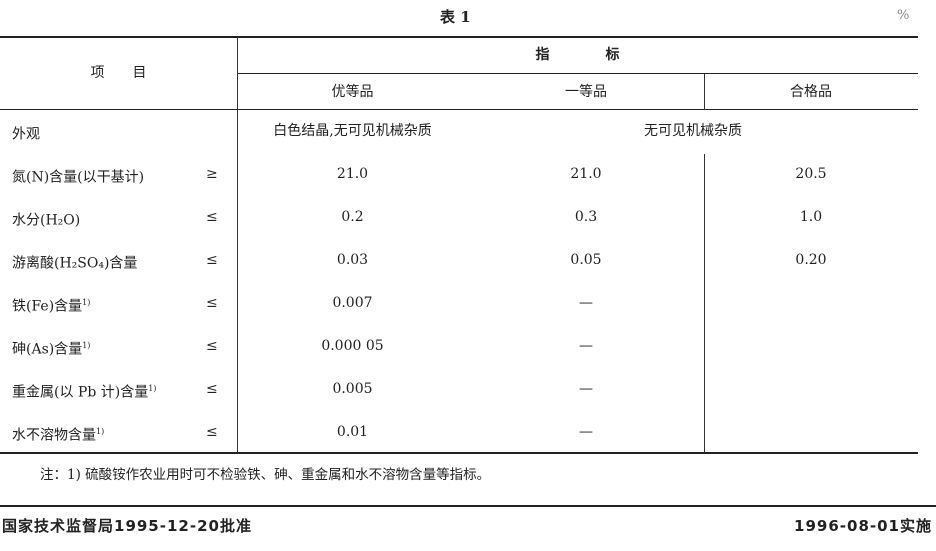 Image resolution: width=936 pixels, height=551 pixels. What do you see at coordinates (811, 260) in the screenshot?
I see `value-cell: 0.20` at bounding box center [811, 260].